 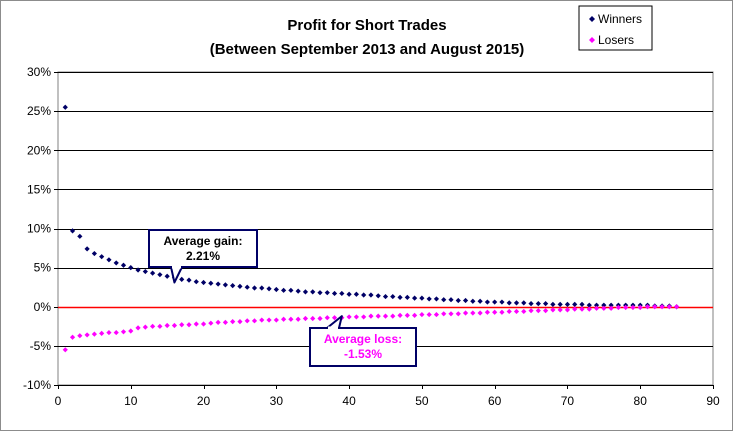 I want to click on legend-losers-marker, so click(x=592, y=40).